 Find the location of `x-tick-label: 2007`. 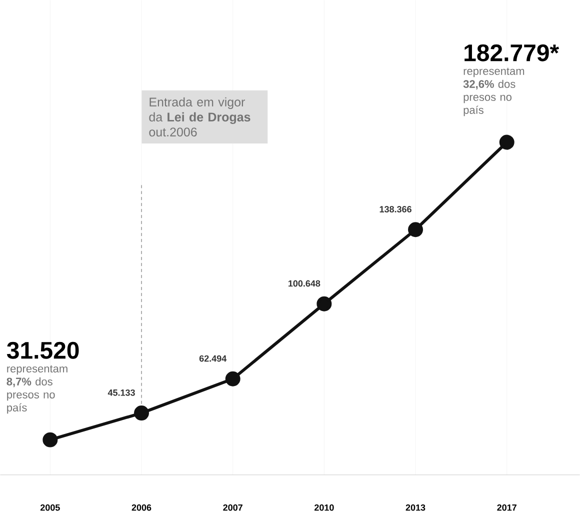

x-tick-label: 2007 is located at coordinates (232, 507).